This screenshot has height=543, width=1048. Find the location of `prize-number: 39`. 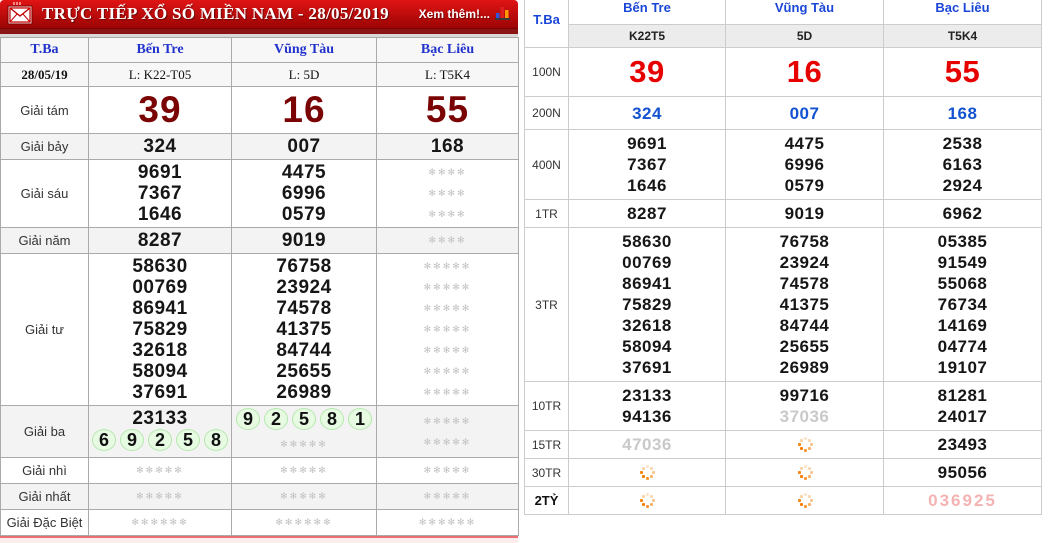

prize-number: 39 is located at coordinates (160, 109).